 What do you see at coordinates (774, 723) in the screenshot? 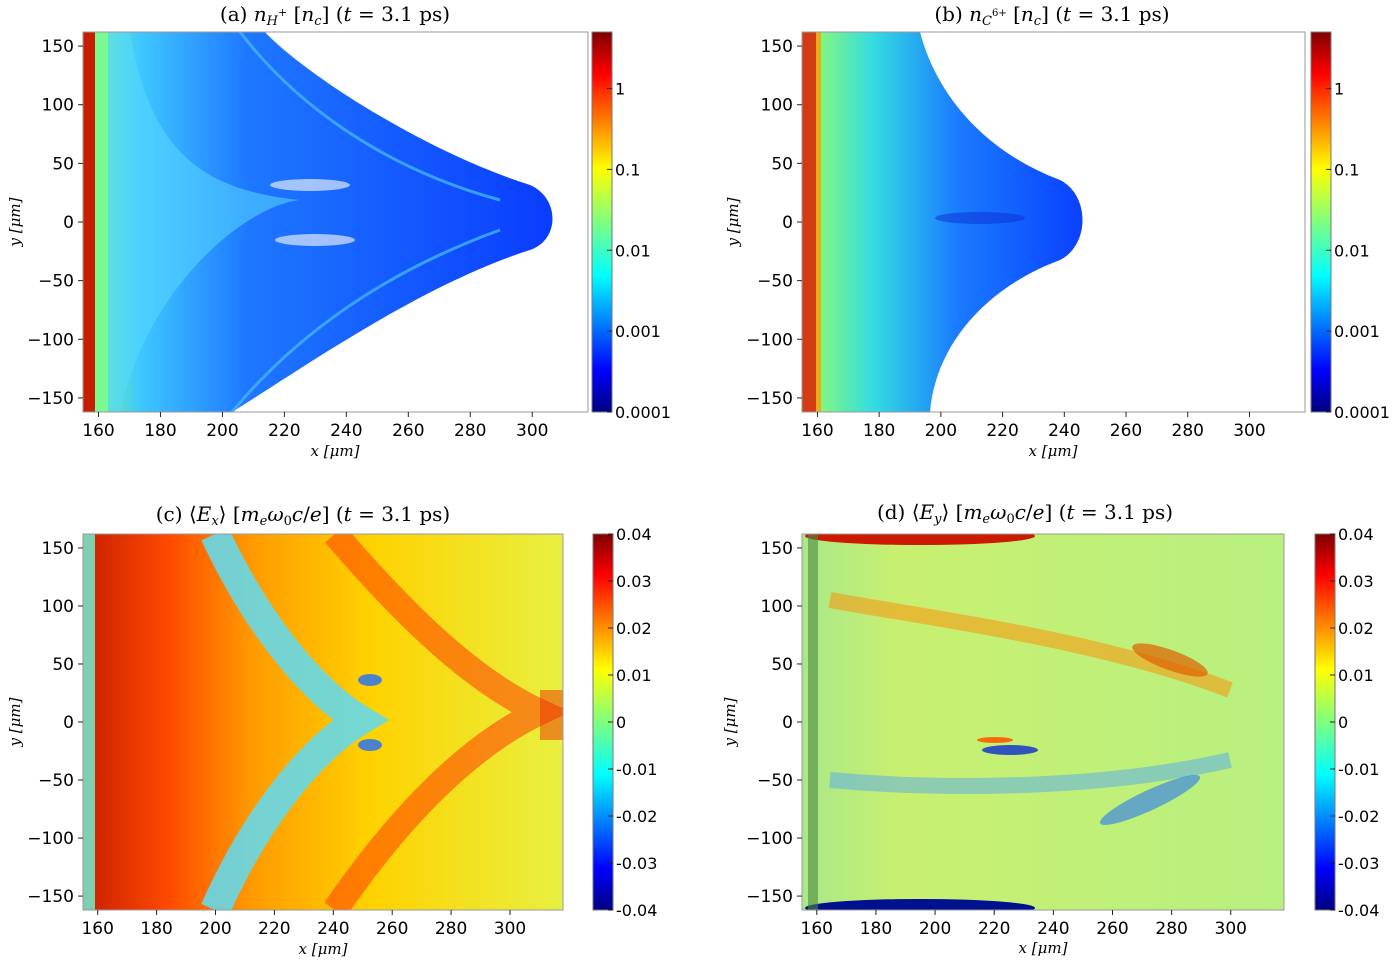
I see `panel-d-y-ticks: 150 100 50 0 −50 −100 −150` at bounding box center [774, 723].